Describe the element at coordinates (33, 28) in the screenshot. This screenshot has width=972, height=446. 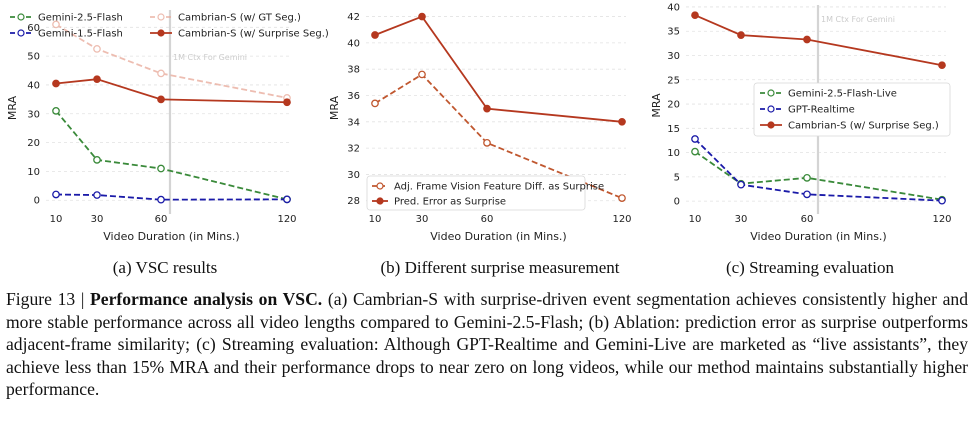
I see `y-tick-label: 60` at that location.